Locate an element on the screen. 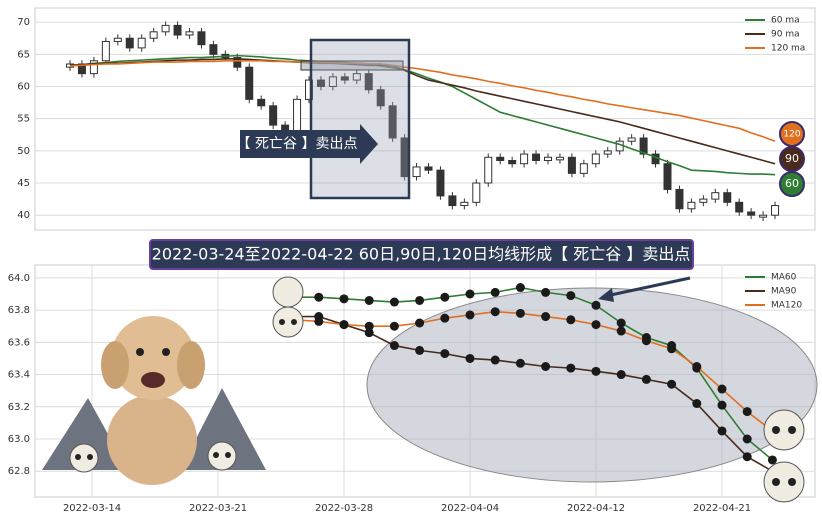  y-tick-label: 60 is located at coordinates (23, 87).